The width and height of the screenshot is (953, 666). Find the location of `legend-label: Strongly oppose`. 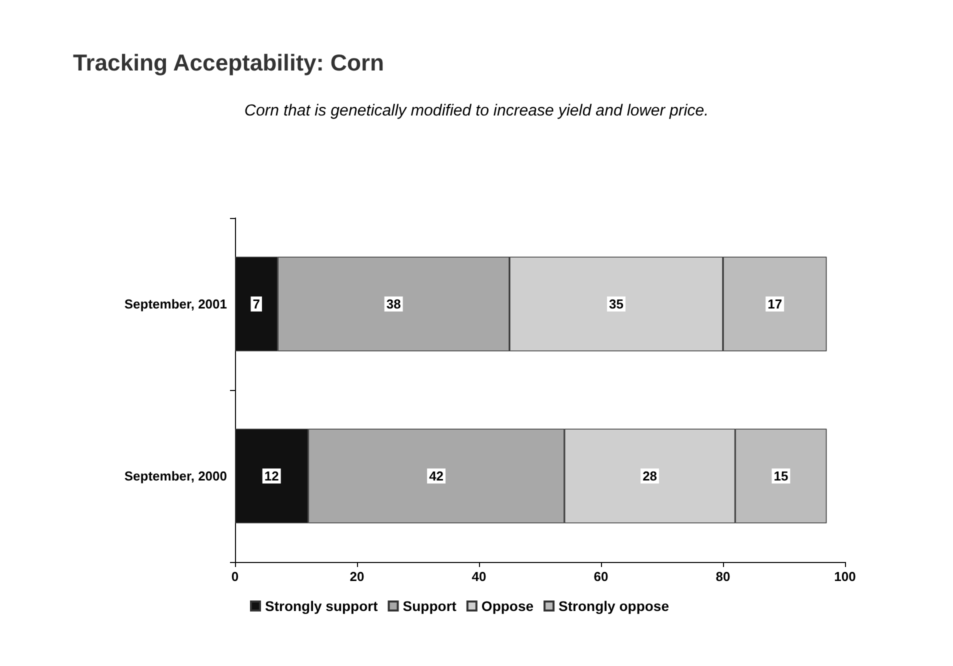

legend-label: Strongly oppose is located at coordinates (614, 606).